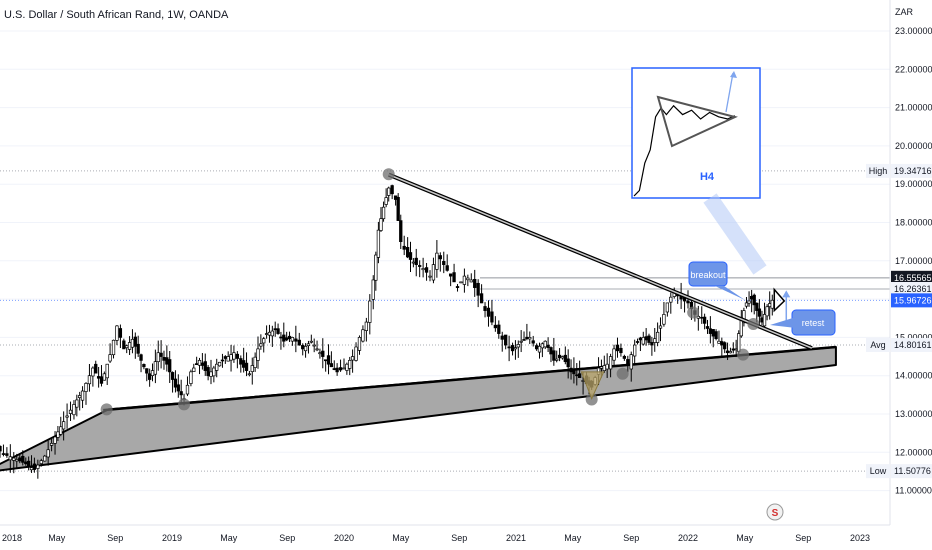  Describe the element at coordinates (762, 391) in the screenshot. I see `annotation-callouts: breakout retest S` at that location.